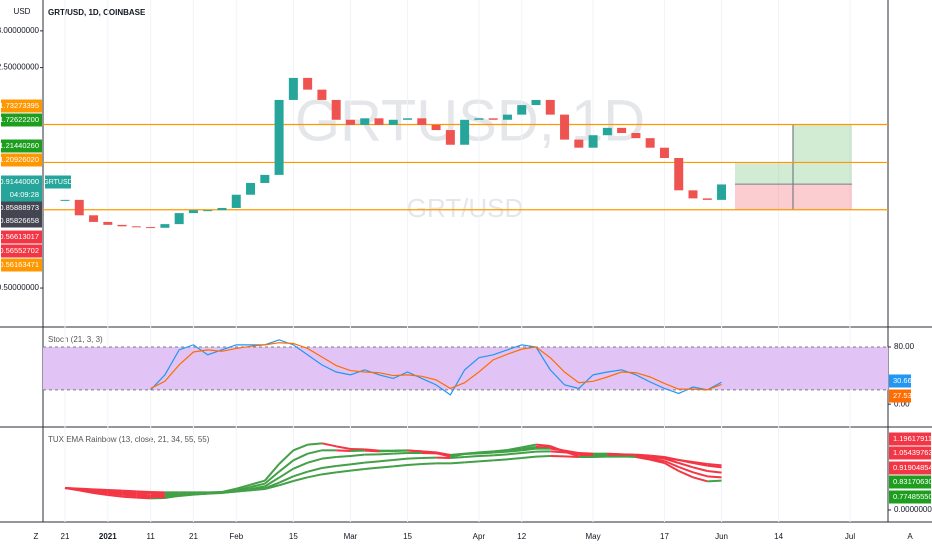 The image size is (932, 550). I want to click on y-tick-label: 2.50000000, so click(20, 67).